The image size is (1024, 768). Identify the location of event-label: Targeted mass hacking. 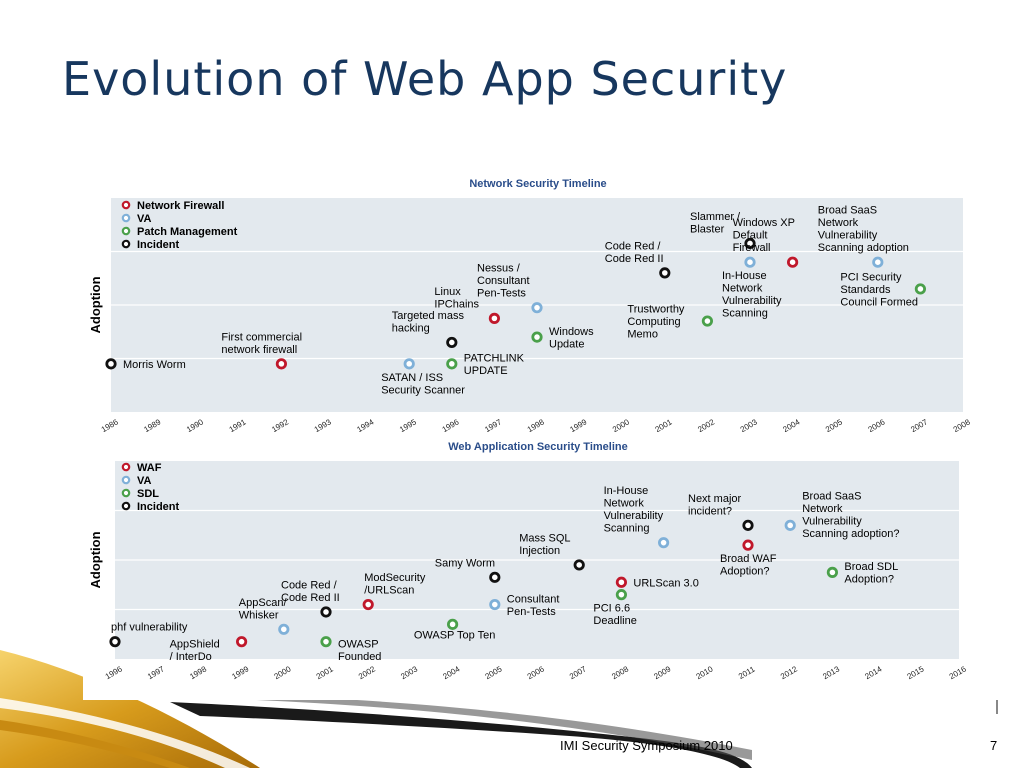
(428, 322).